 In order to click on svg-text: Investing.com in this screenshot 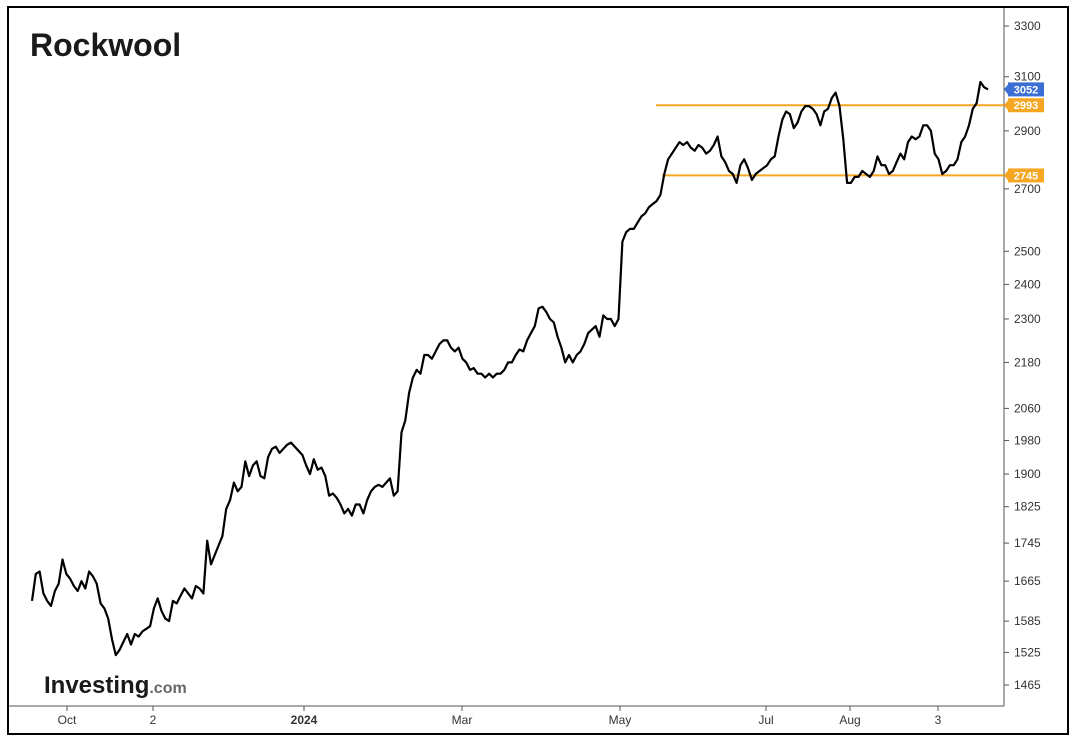, I will do `click(115, 685)`.